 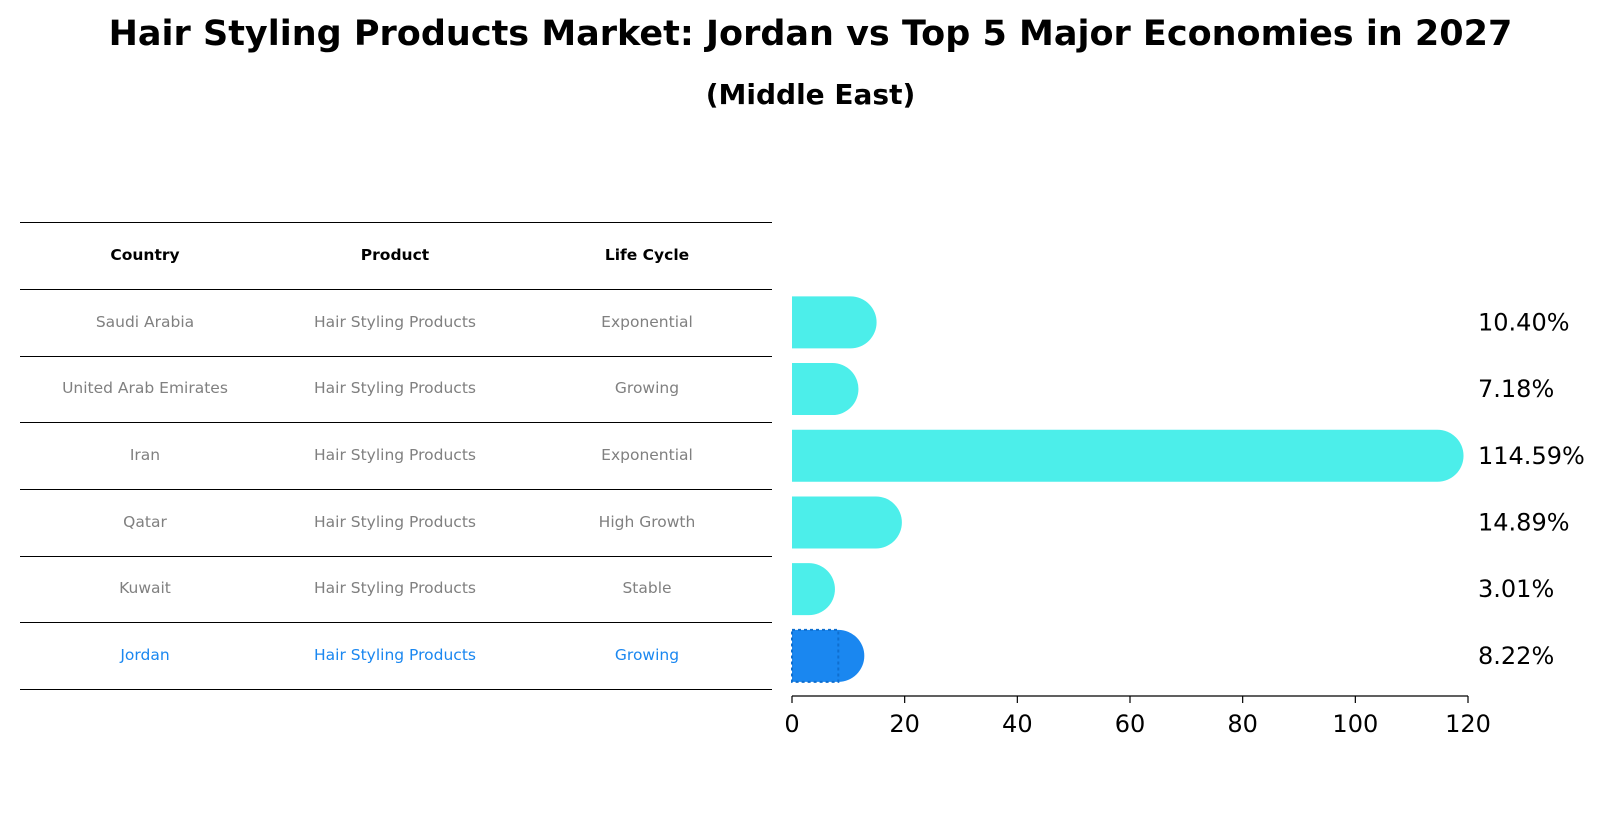 What do you see at coordinates (647, 255) in the screenshot?
I see `header-life-cycle: Life Cycle` at bounding box center [647, 255].